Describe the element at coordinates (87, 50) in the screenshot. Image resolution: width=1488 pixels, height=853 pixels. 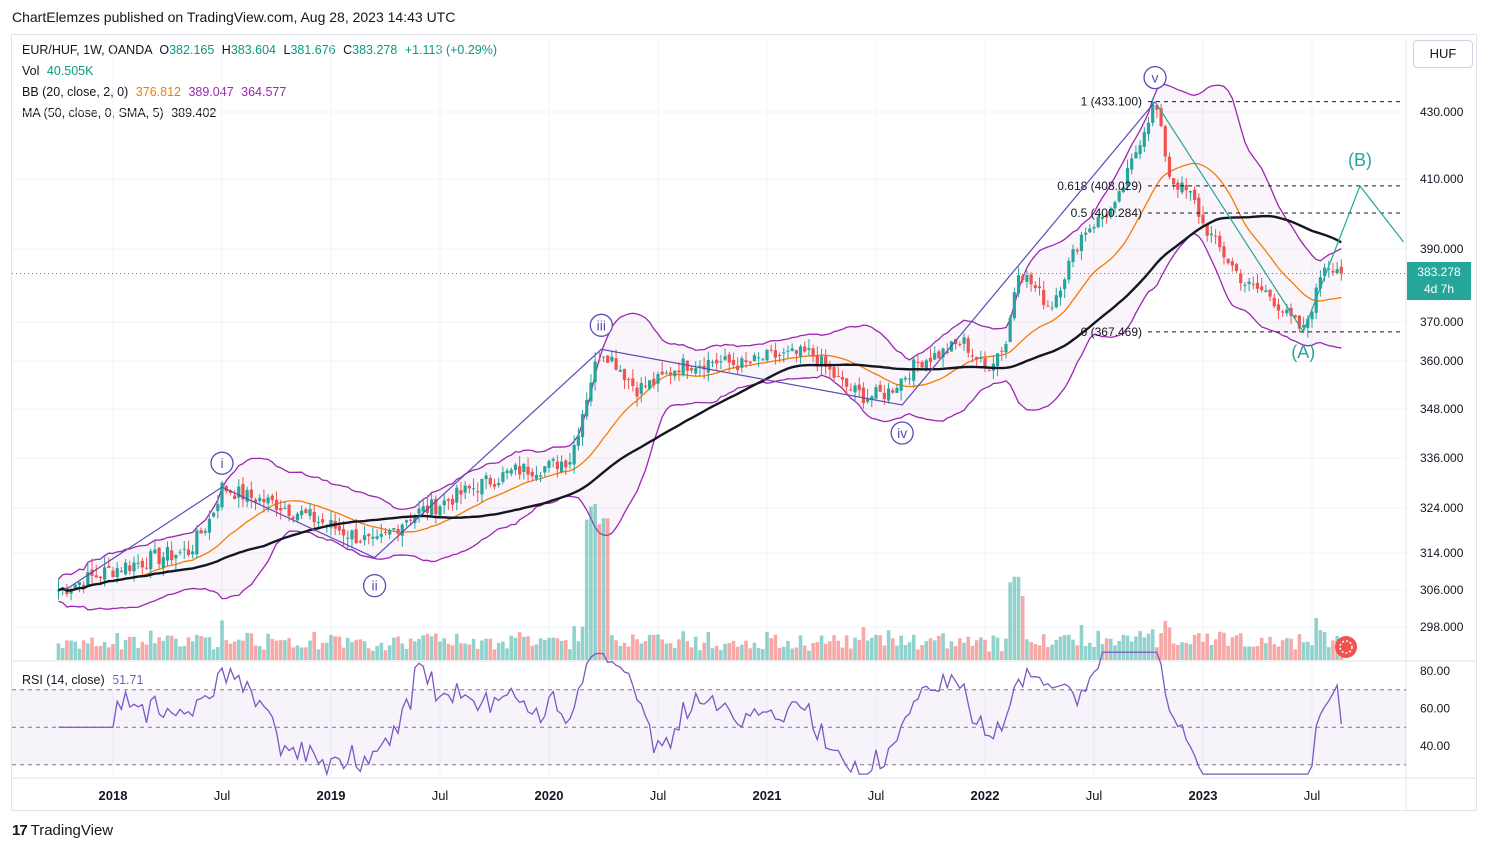
I see `symbol-title: EUR/HUF, 1W, OANDA` at that location.